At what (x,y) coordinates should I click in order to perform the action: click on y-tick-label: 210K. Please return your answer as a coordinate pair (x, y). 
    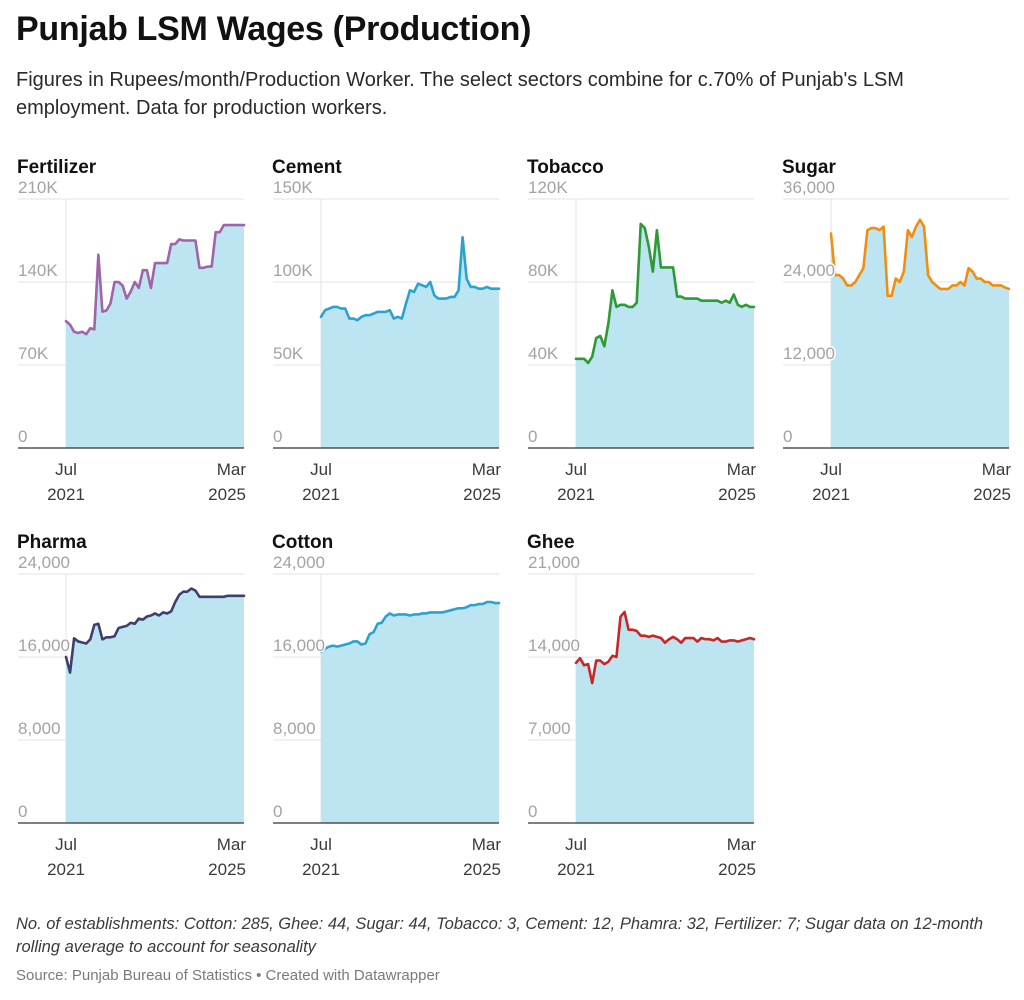
    Looking at the image, I should click on (38, 187).